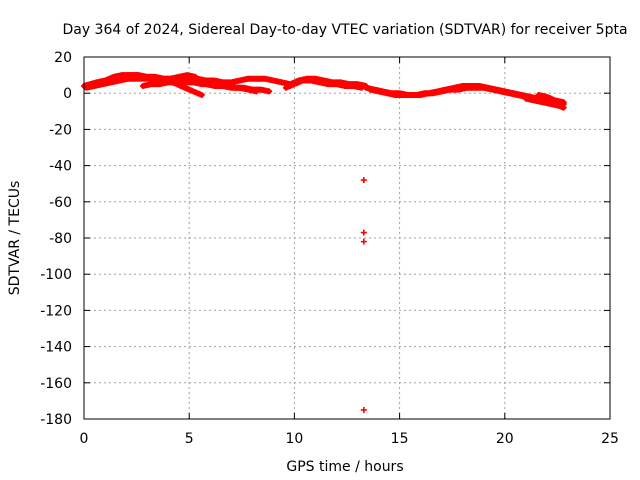  What do you see at coordinates (60, 167) in the screenshot?
I see `y-tick-label: -40` at bounding box center [60, 167].